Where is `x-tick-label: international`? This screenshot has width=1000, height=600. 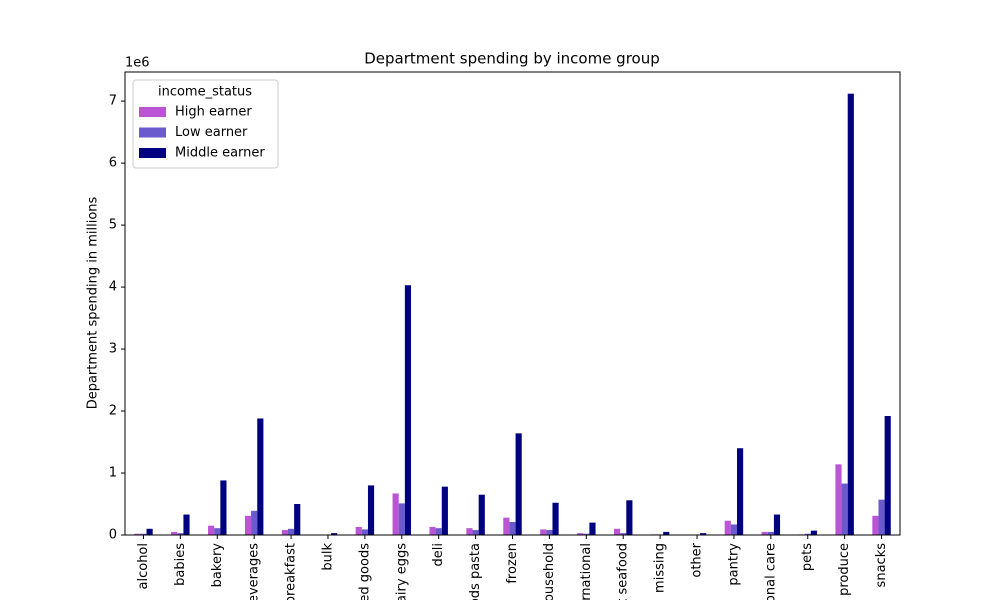 x-tick-label: international is located at coordinates (586, 571).